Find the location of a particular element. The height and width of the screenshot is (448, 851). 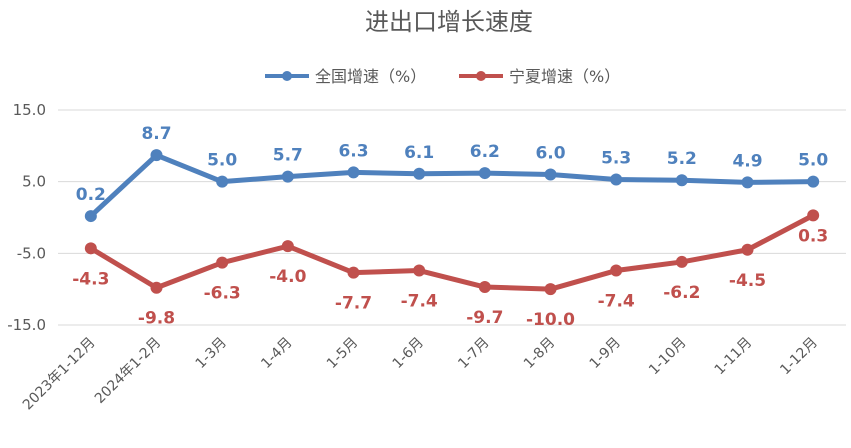

x-tick-label: 1-10月 is located at coordinates (668, 357).